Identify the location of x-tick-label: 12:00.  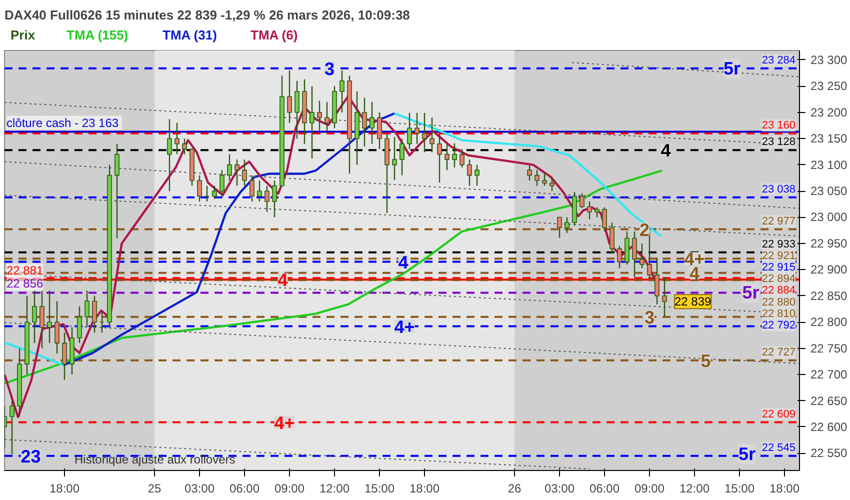
(694, 489).